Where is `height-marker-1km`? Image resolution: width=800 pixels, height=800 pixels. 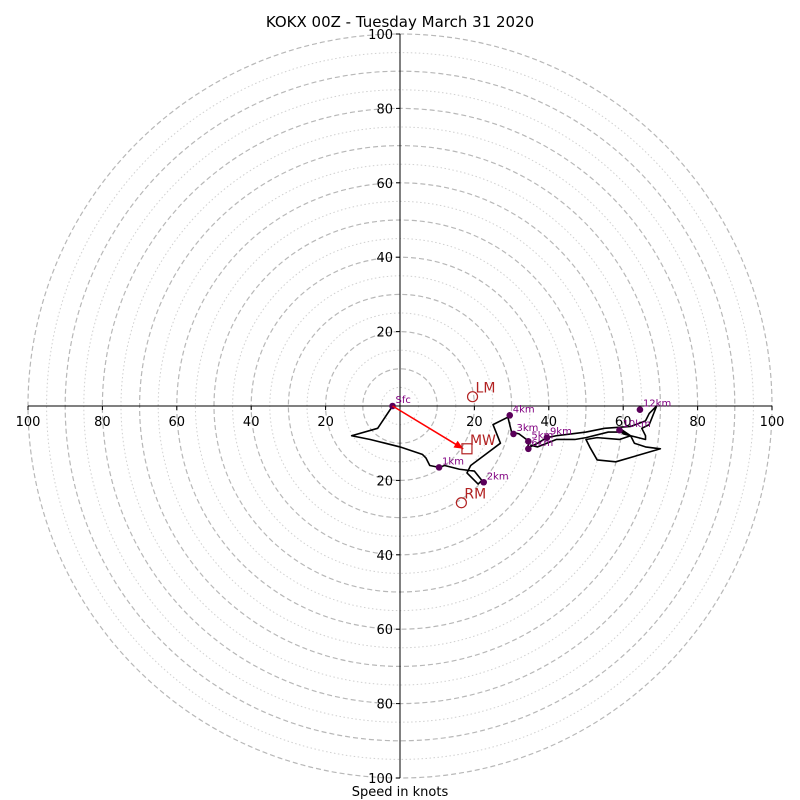
height-marker-1km is located at coordinates (439, 467).